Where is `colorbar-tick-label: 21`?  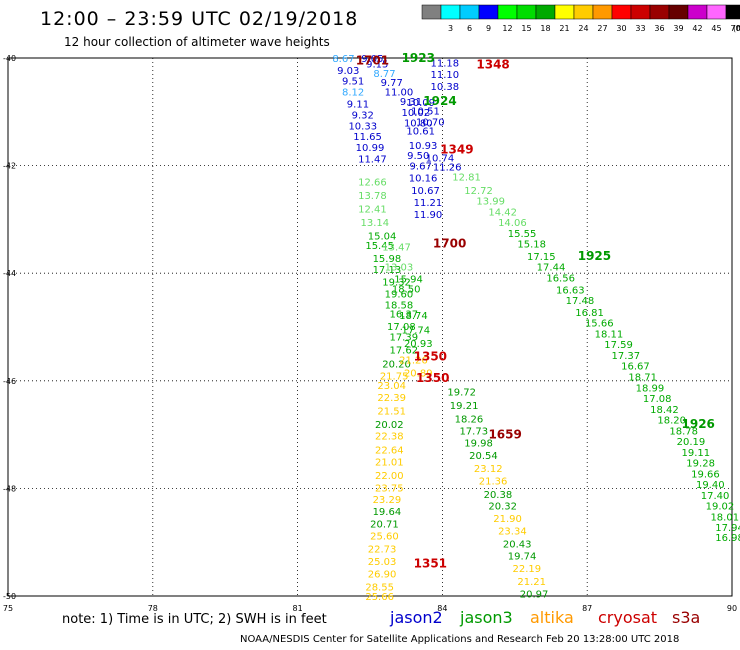
colorbar-tick-label: 21 is located at coordinates (564, 28).